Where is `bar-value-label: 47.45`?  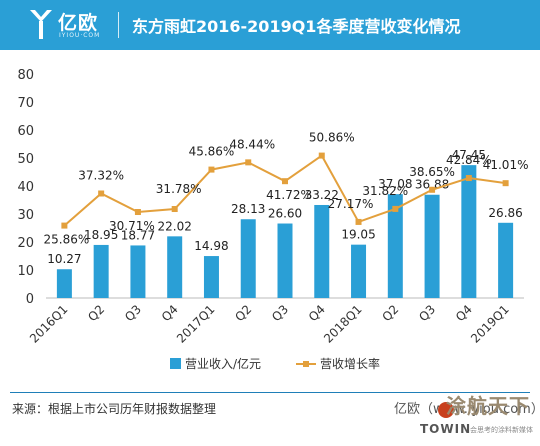
bar-value-label: 47.45 is located at coordinates (469, 155).